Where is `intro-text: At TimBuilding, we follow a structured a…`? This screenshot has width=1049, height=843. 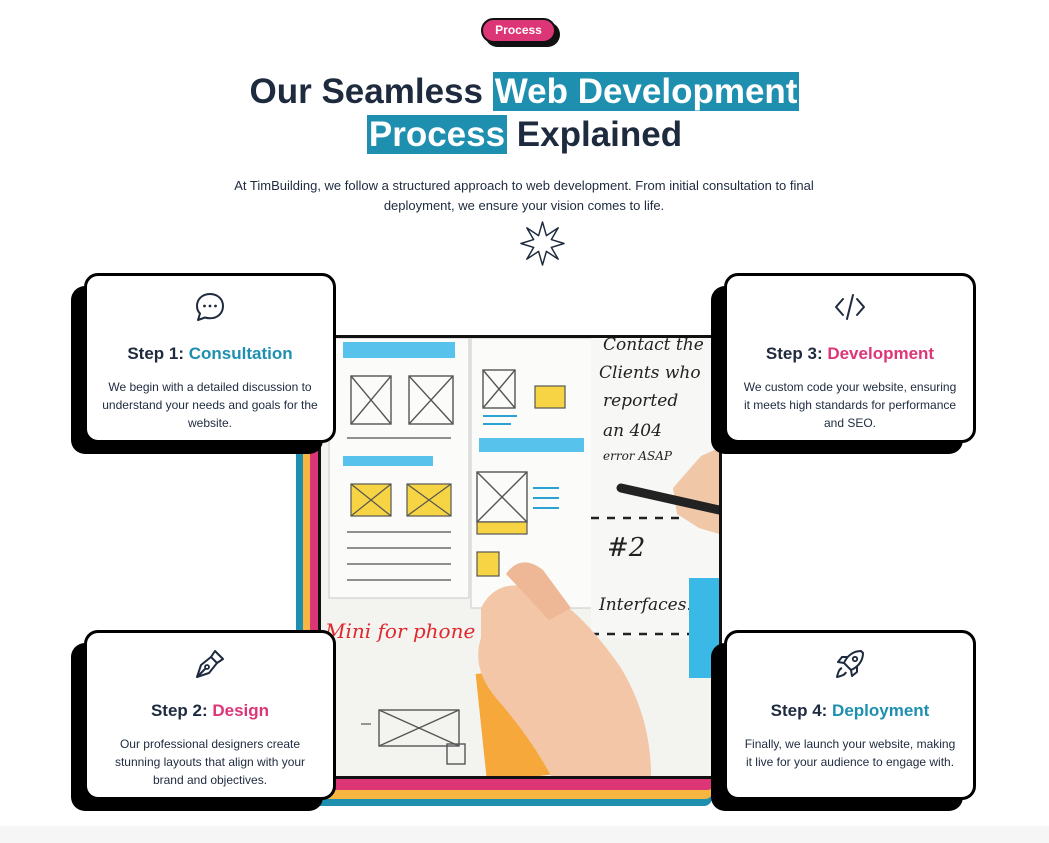 intro-text: At TimBuilding, we follow a structured a… is located at coordinates (524, 195).